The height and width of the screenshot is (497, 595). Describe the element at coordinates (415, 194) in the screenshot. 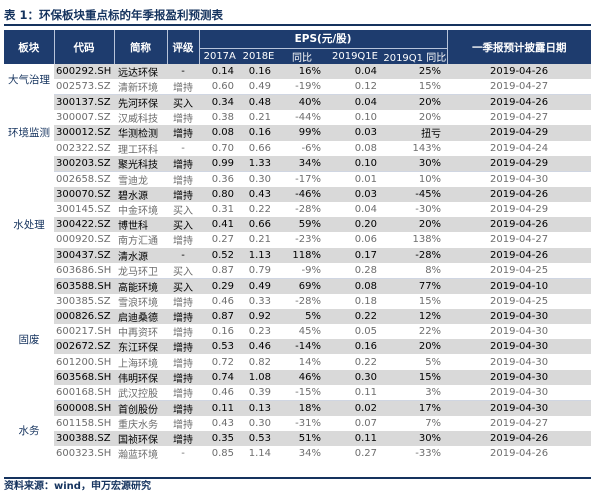

I see `q1-yoy-cell: -45%` at that location.